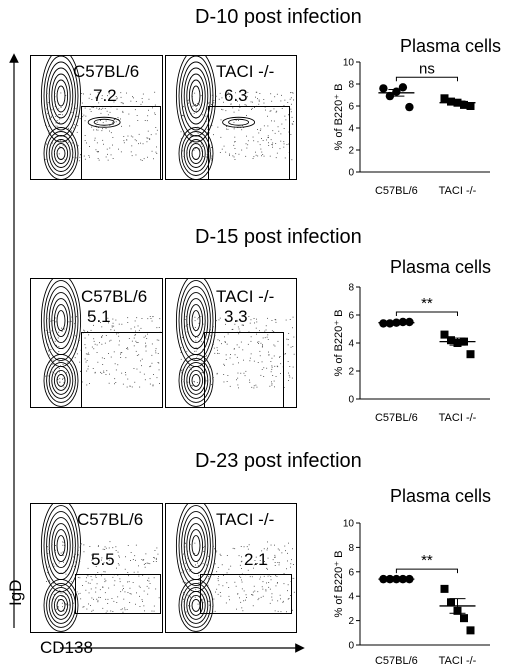 The width and height of the screenshot is (510, 669). Describe the element at coordinates (458, 418) in the screenshot. I see `category-label: TACI -/-` at that location.